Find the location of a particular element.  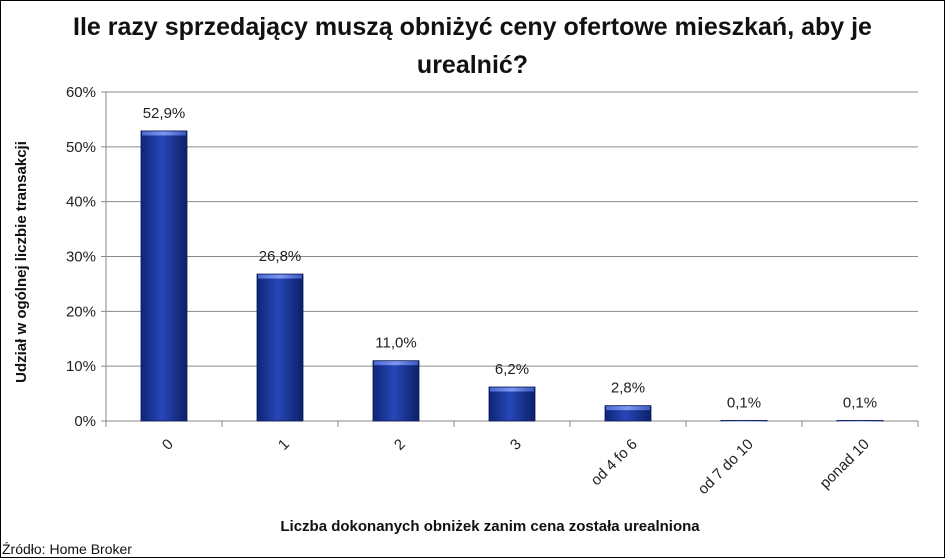

x-tick-label: 1 is located at coordinates (284, 445).